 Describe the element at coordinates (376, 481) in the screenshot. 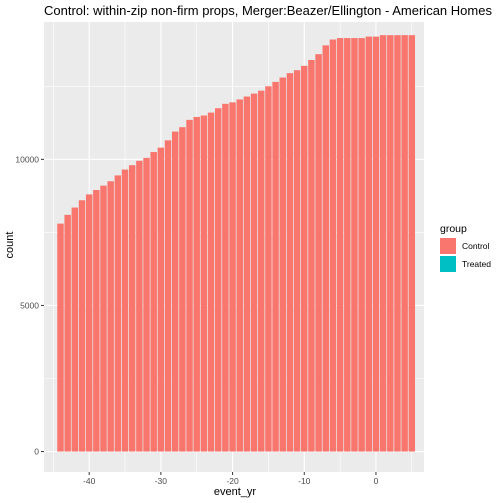

I see `x-tick-label: 0` at that location.